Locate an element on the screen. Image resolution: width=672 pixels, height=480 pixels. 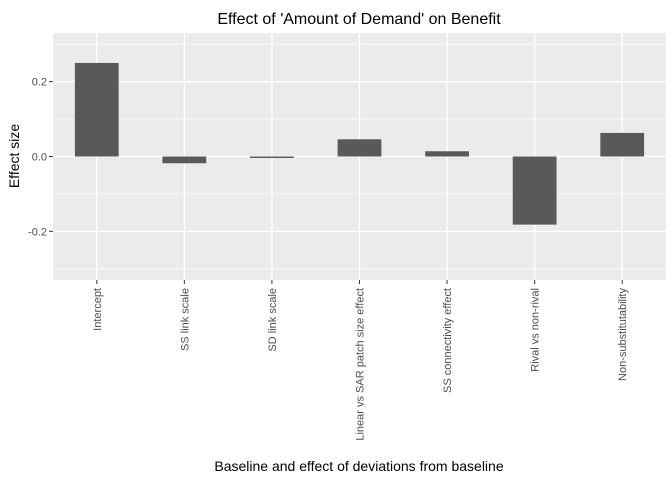
x-tick-label: Intercept is located at coordinates (98, 309).